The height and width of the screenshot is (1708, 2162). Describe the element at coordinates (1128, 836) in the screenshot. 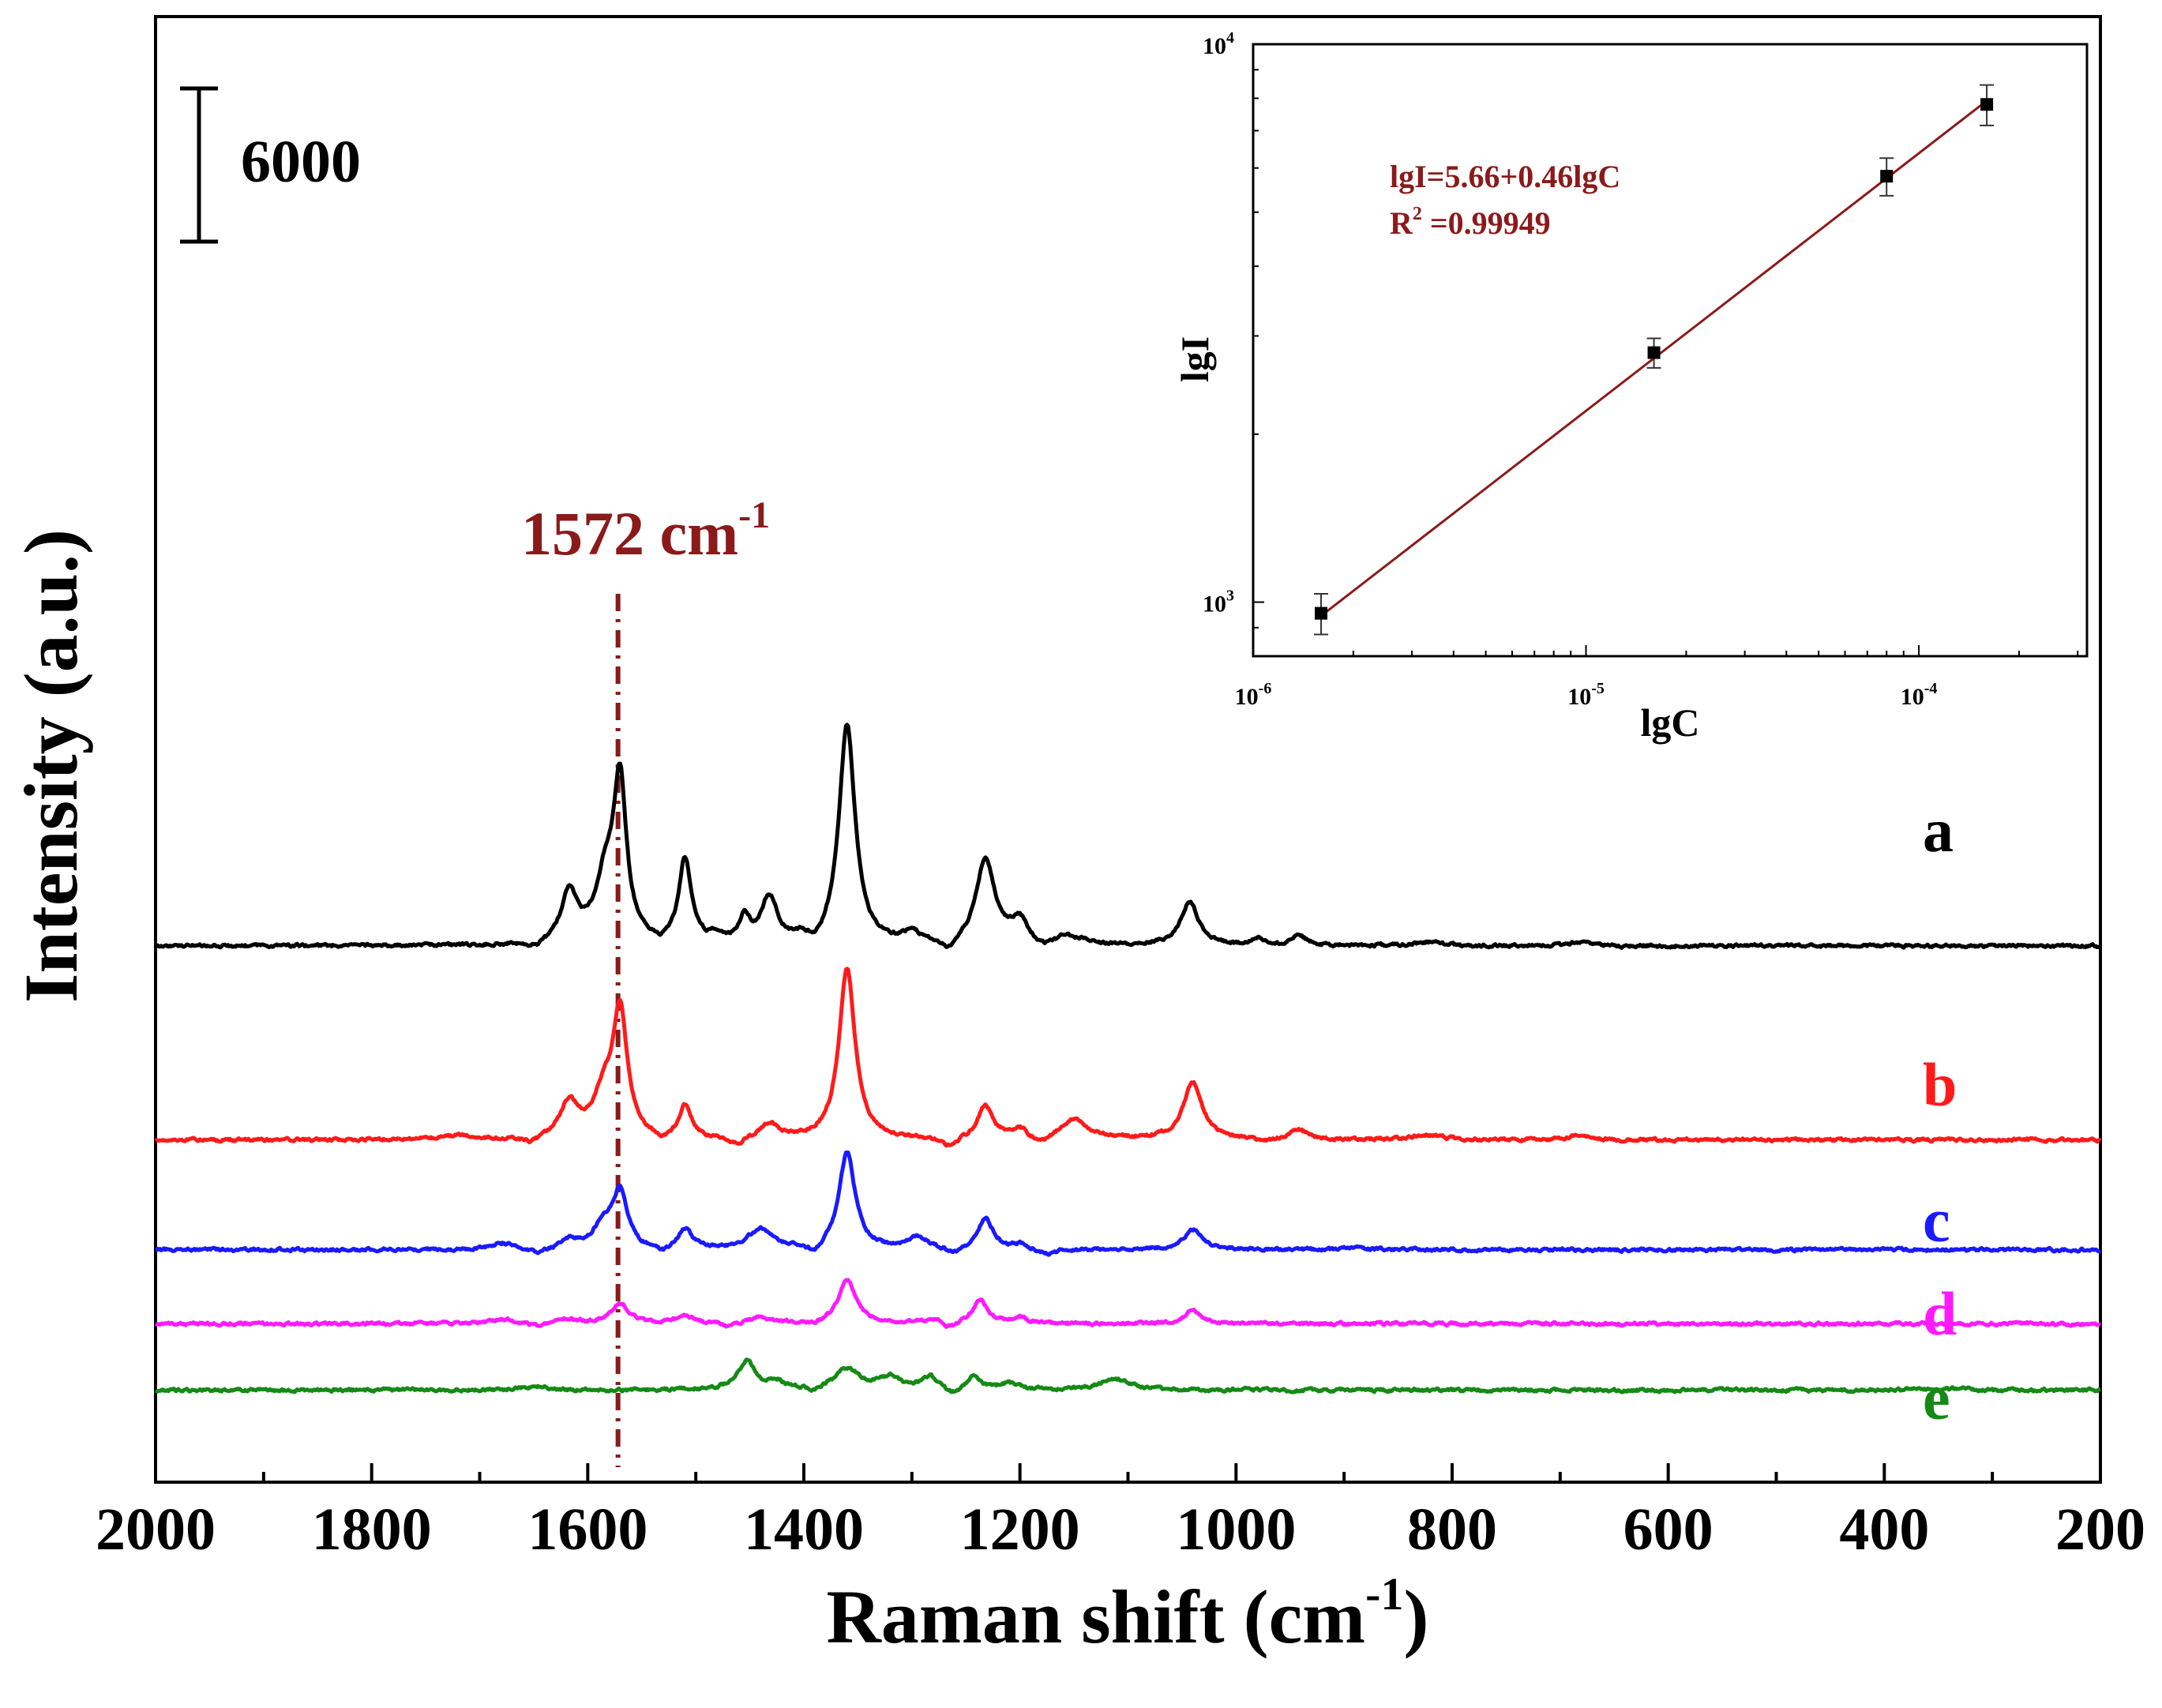

I see `spectrum-a` at that location.